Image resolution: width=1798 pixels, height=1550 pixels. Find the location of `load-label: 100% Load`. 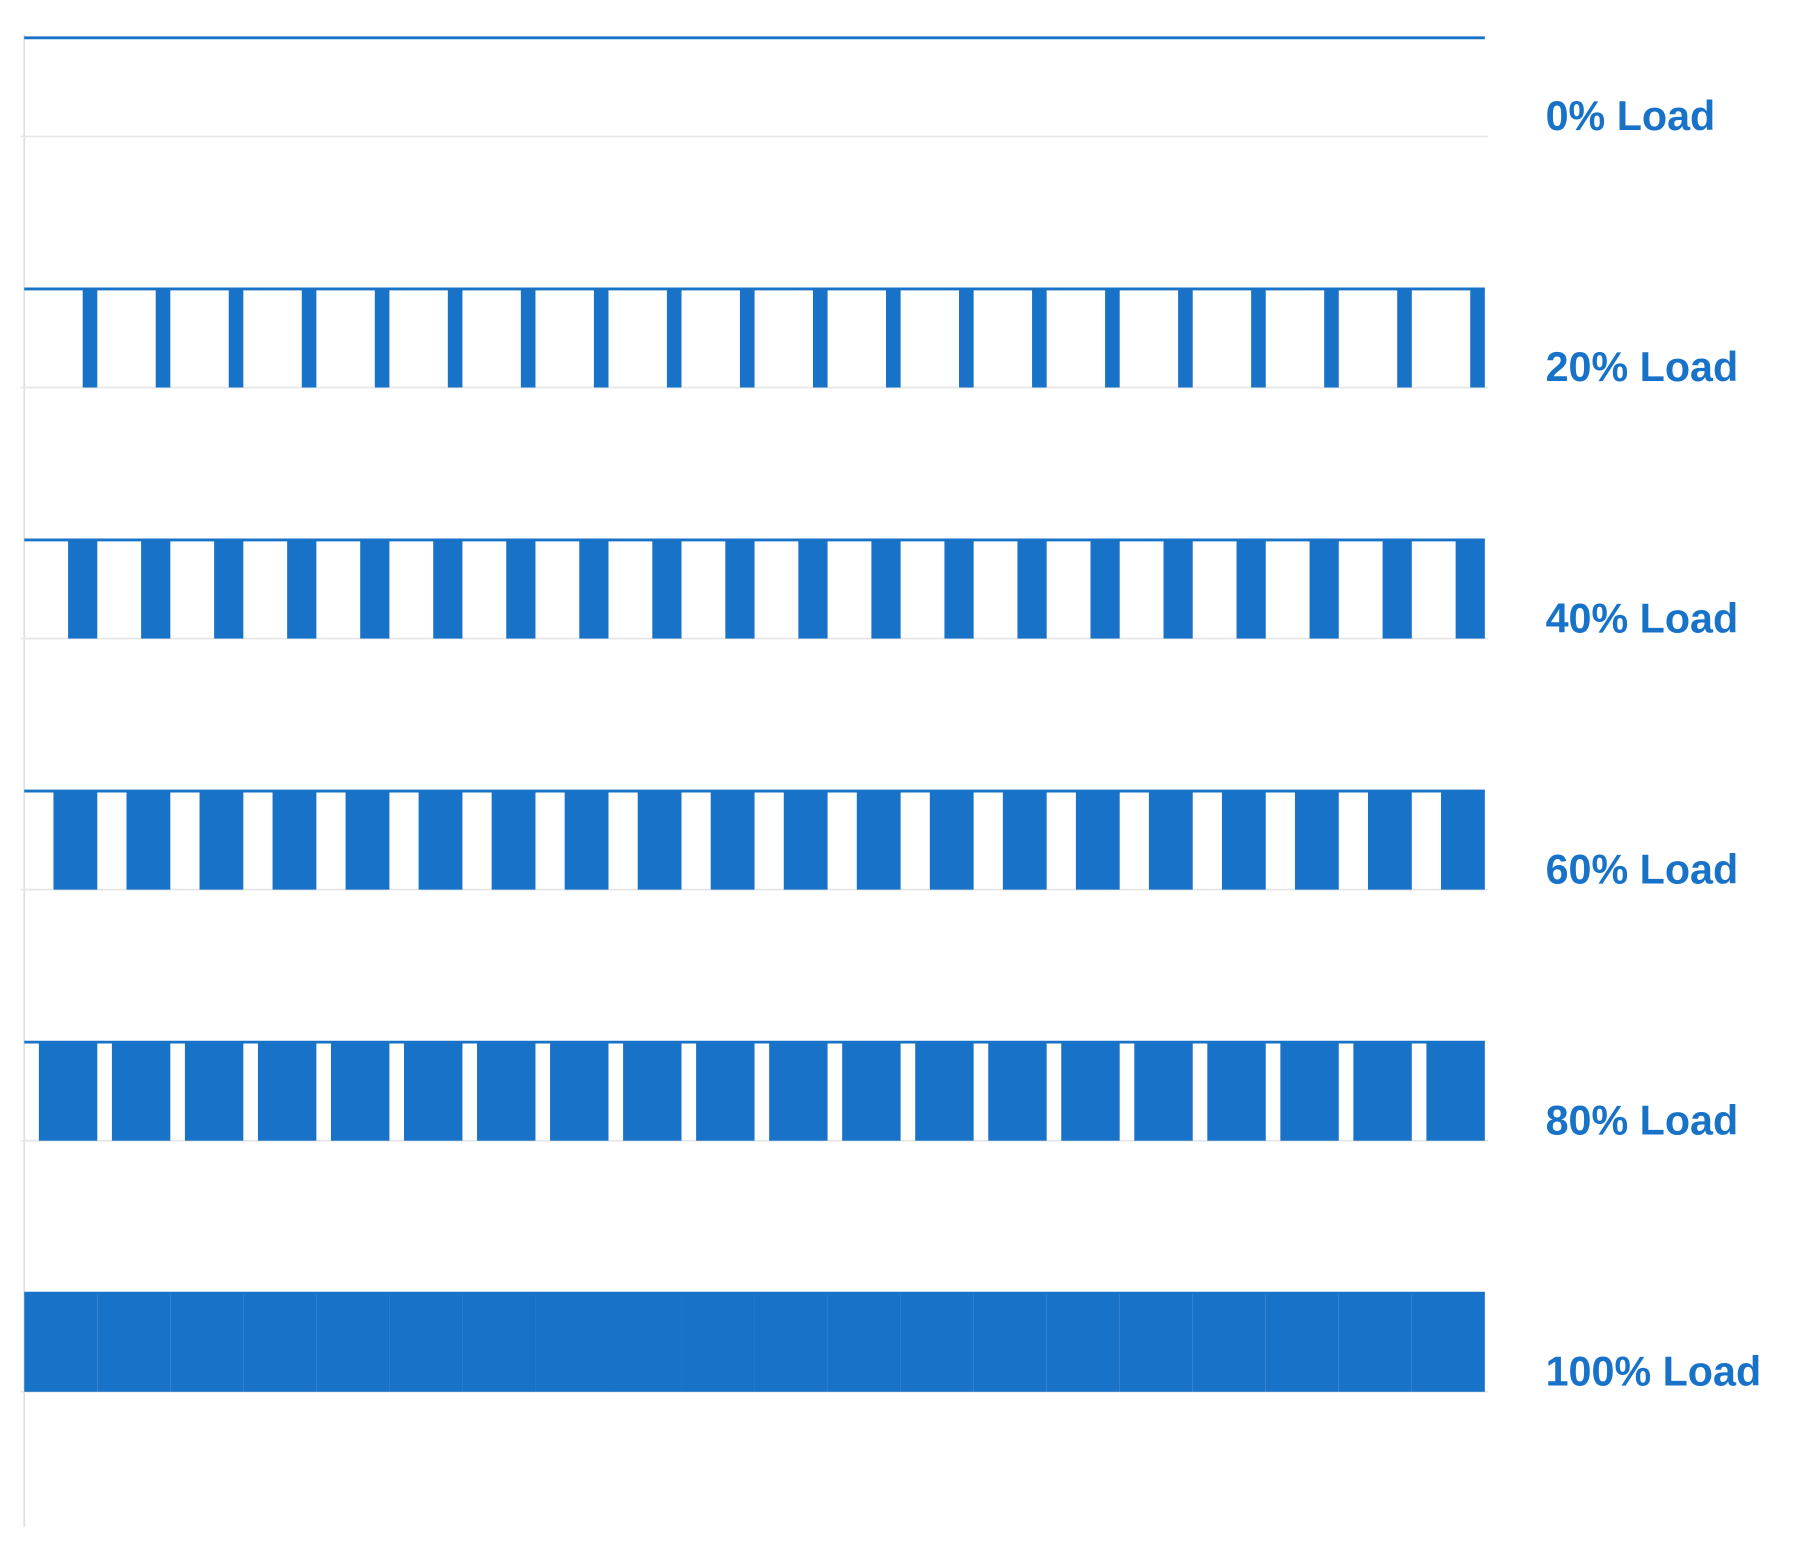

load-label: 100% Load is located at coordinates (1654, 1371).